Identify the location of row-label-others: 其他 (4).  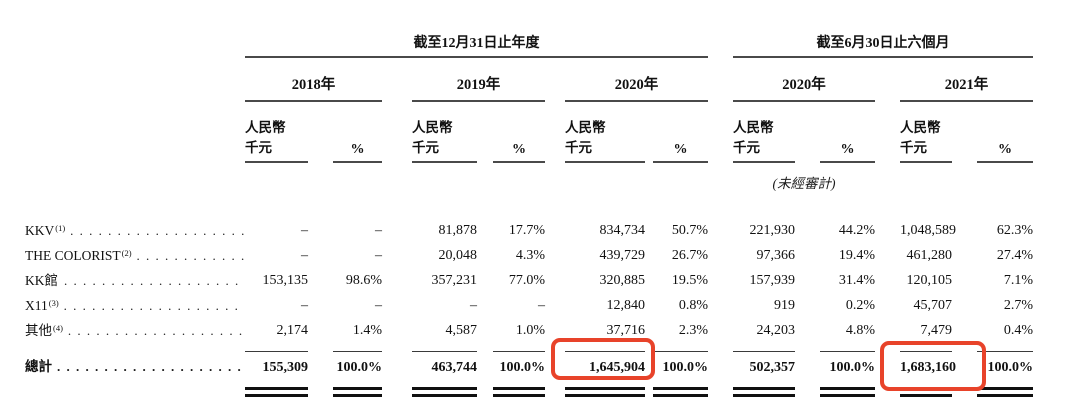
(135, 330).